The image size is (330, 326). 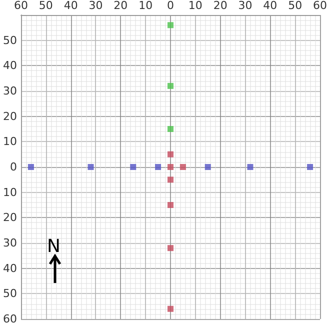 I want to click on annotation: N, so click(x=53, y=246).